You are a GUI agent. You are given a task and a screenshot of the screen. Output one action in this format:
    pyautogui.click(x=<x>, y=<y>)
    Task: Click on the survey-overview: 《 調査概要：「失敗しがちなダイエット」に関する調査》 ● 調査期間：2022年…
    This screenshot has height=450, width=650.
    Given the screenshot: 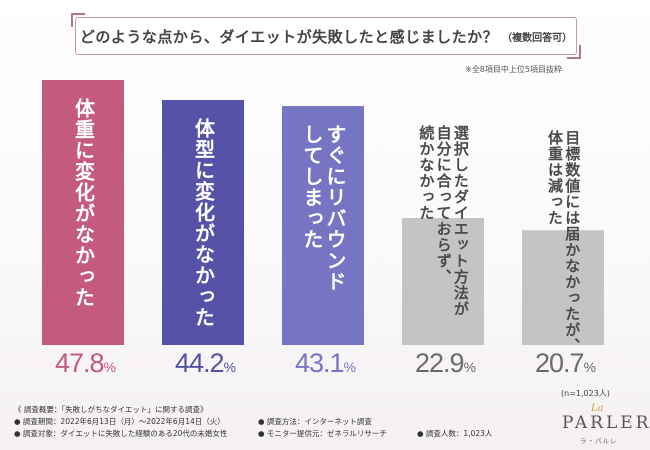 What is the action you would take?
    pyautogui.click(x=120, y=422)
    